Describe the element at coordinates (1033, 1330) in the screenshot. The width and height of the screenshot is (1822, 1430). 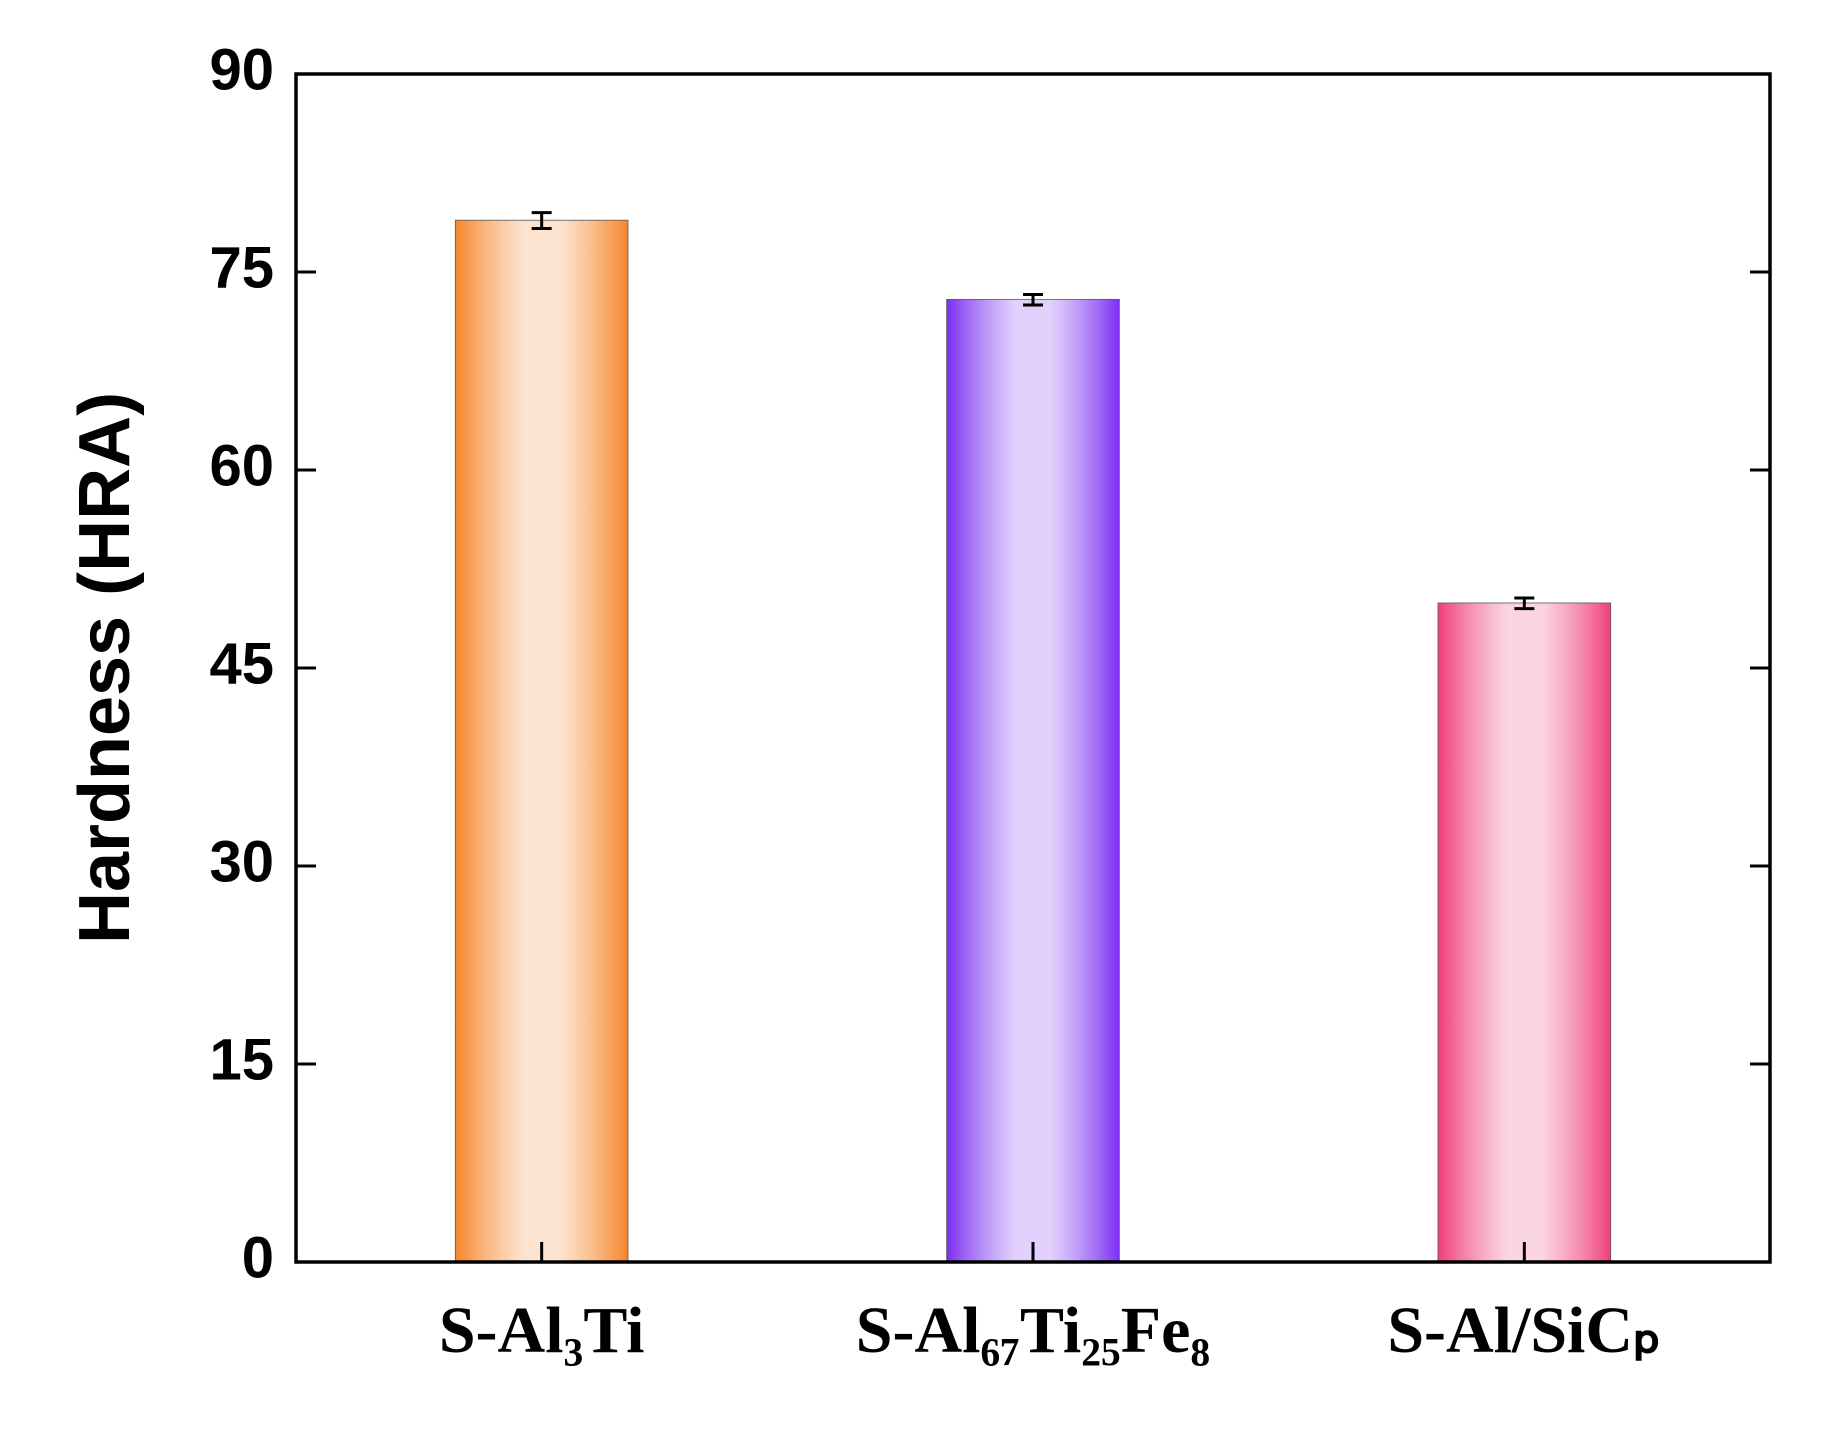
I see `x-tick-label: S-Al₆₇Ti₂₅Fe₈` at that location.